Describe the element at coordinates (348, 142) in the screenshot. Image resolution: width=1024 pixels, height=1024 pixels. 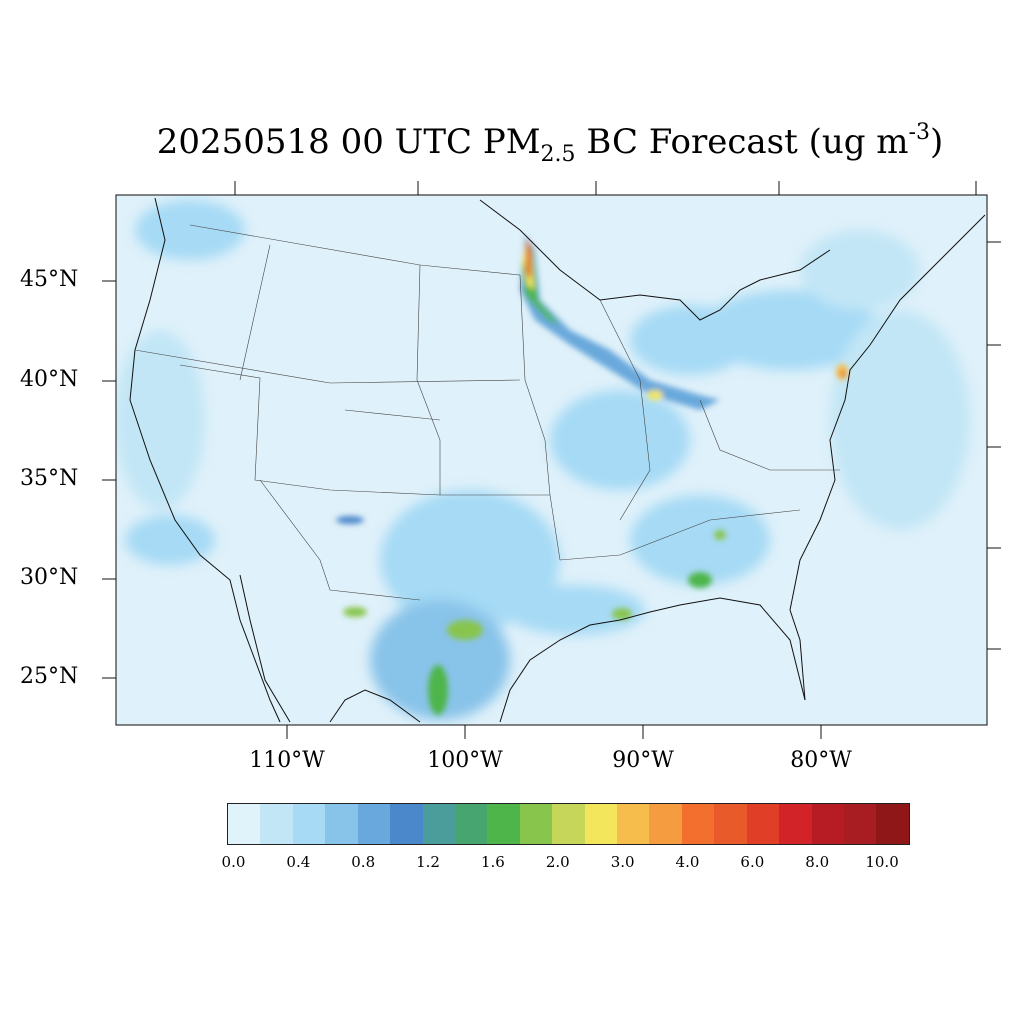
I see `title-main: 20250518 00 UTC PM` at that location.